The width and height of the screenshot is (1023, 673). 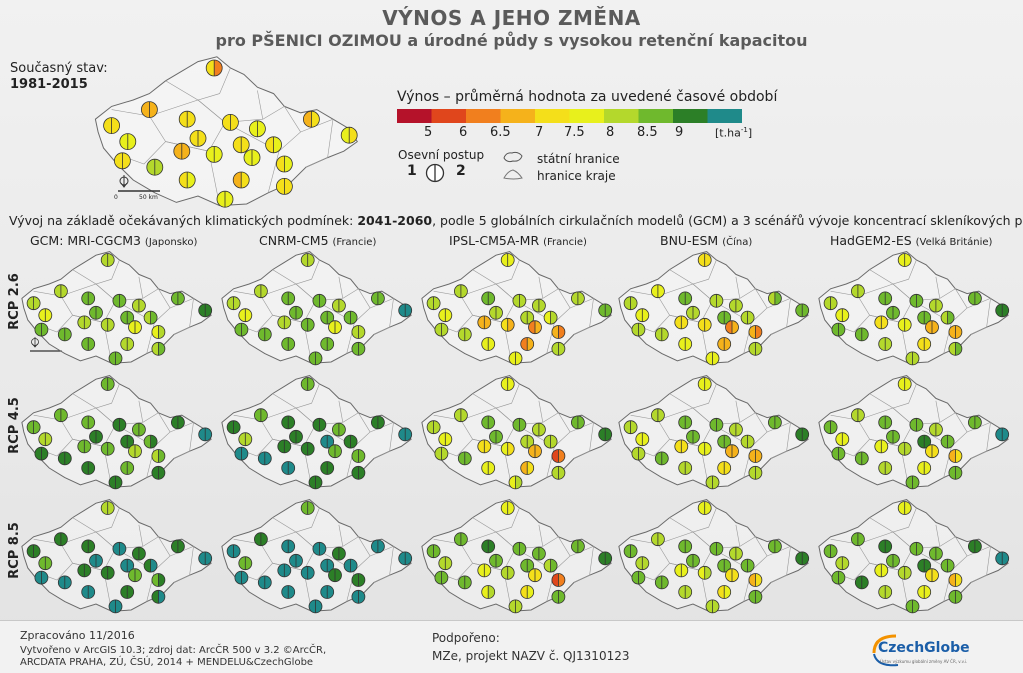 I want to click on gcm-name: GCM: MRI-CGCM3, so click(x=85, y=240).